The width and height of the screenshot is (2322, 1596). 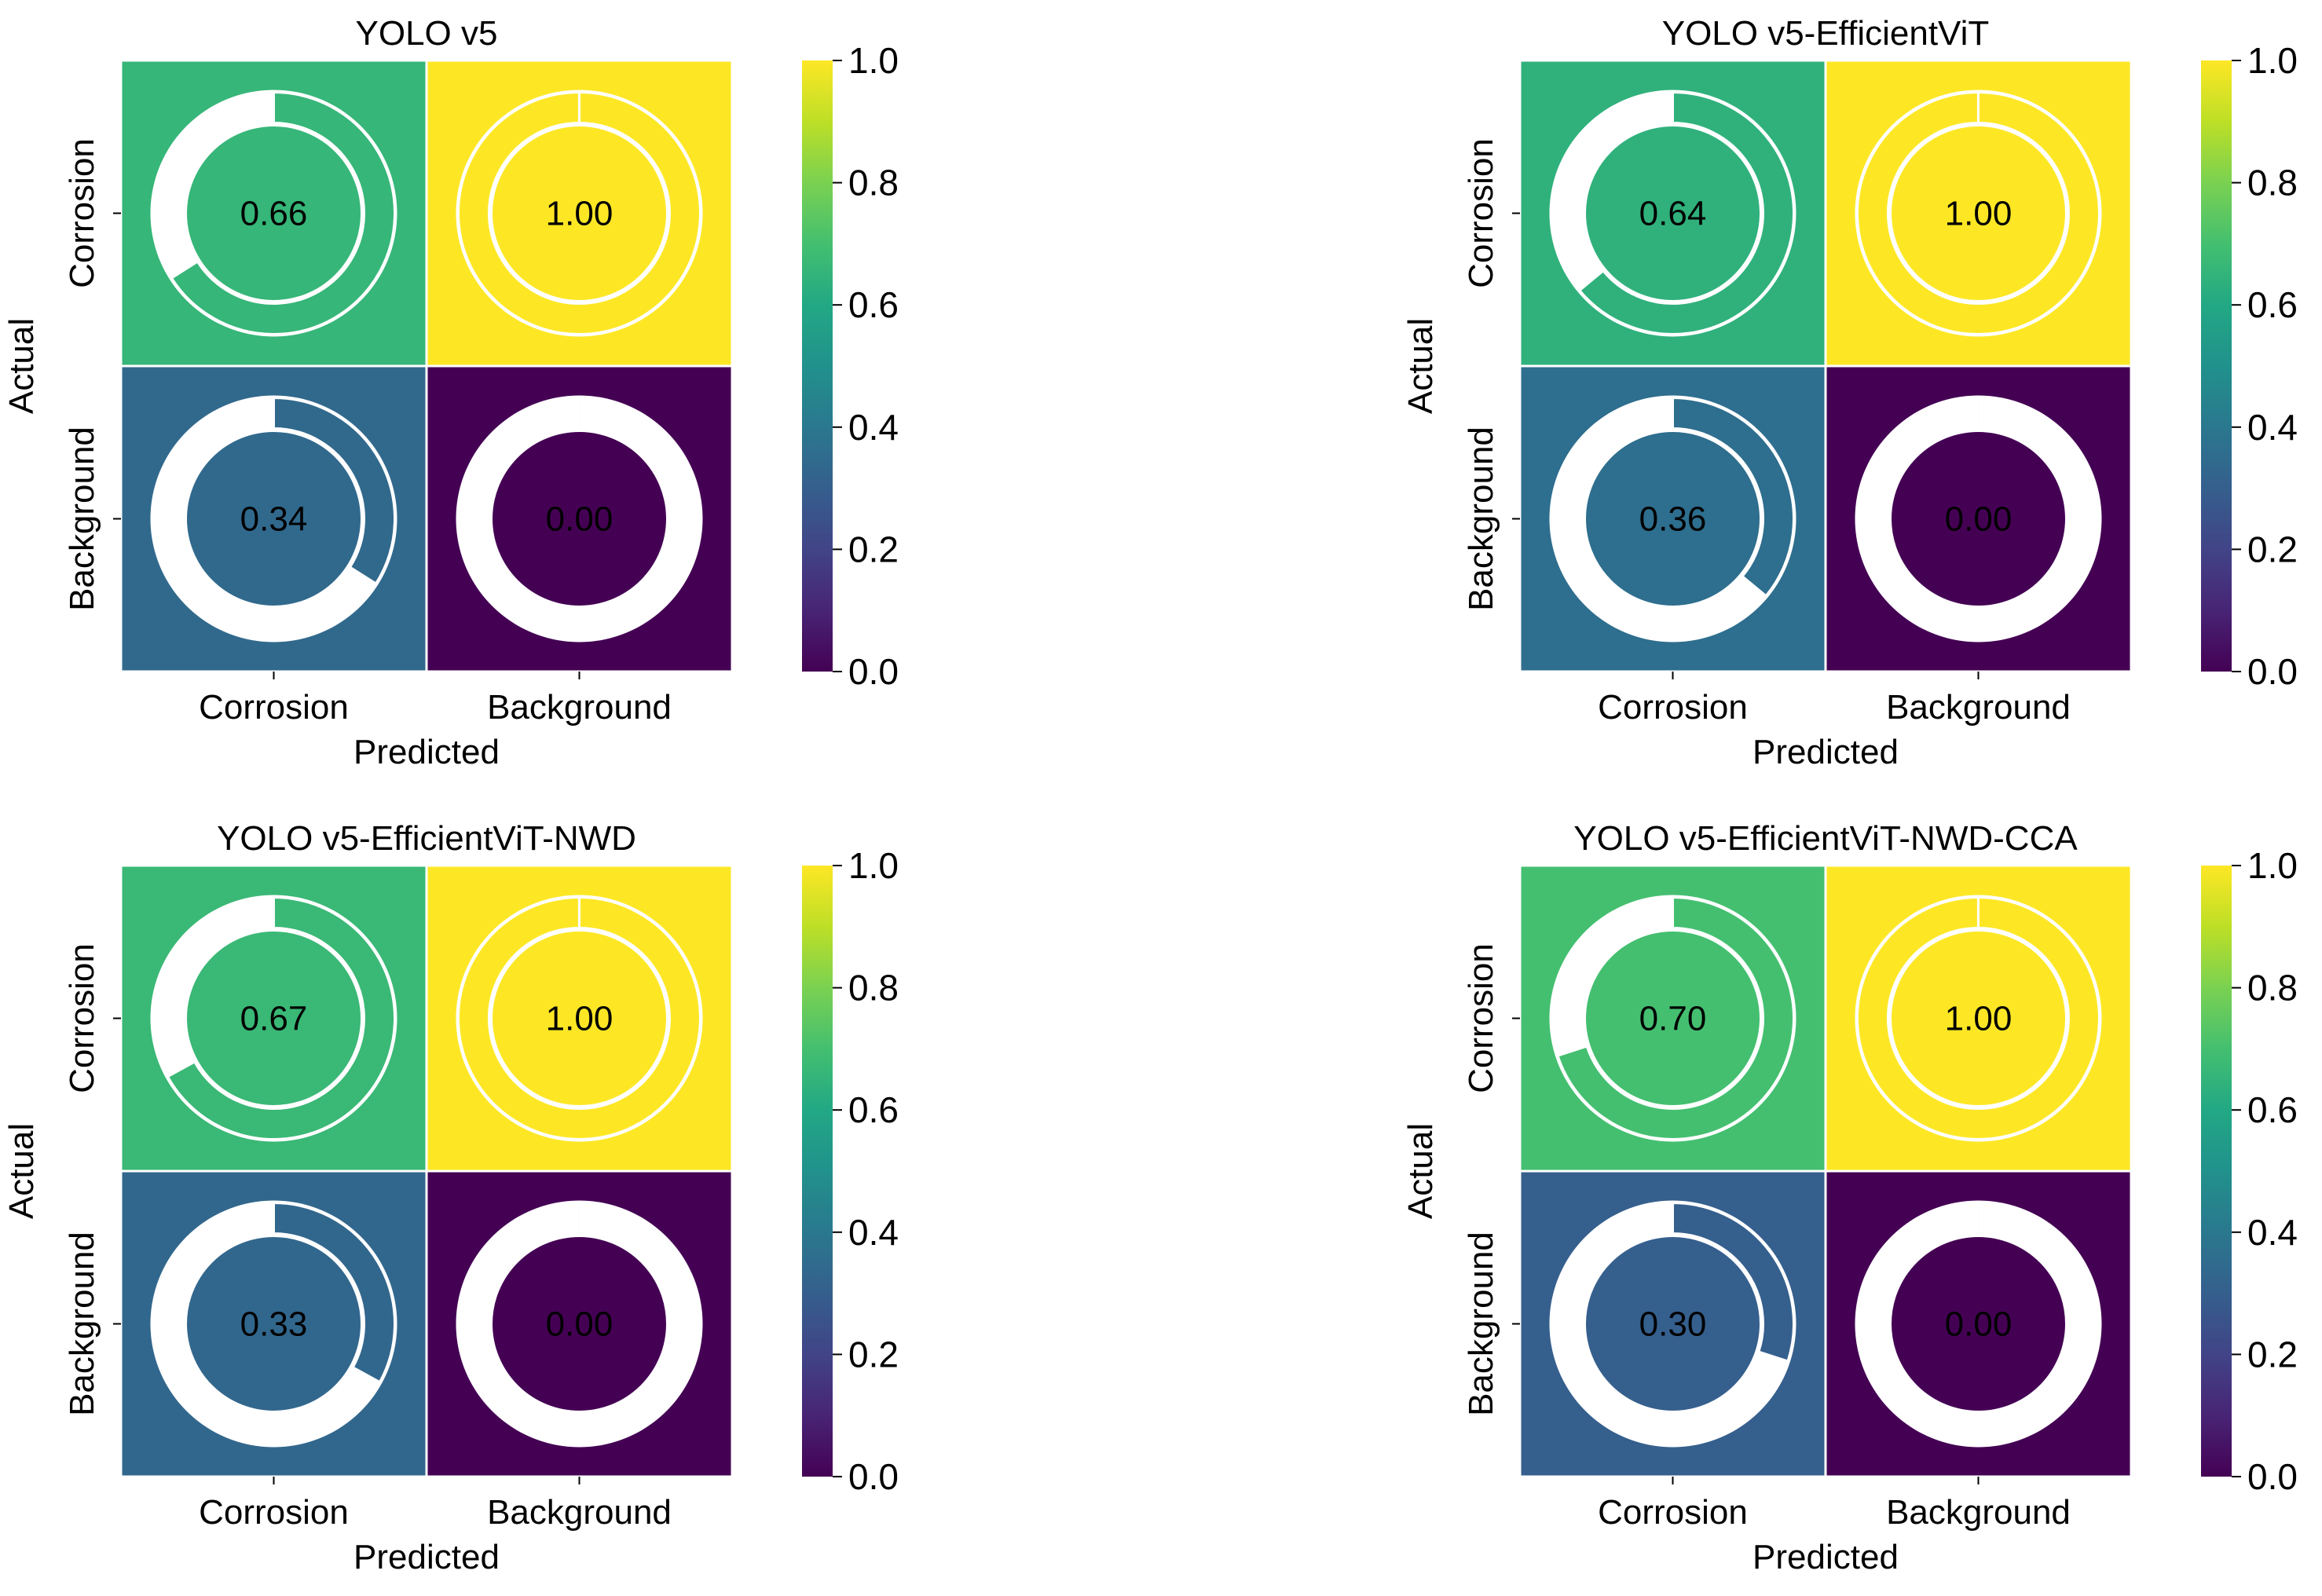 I want to click on cell-value-label: 0.36, so click(x=1673, y=519).